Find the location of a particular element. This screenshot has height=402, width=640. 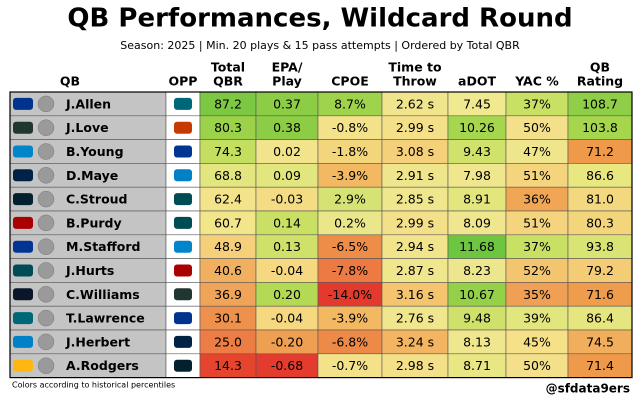

stat-value: 79.2 is located at coordinates (600, 270).